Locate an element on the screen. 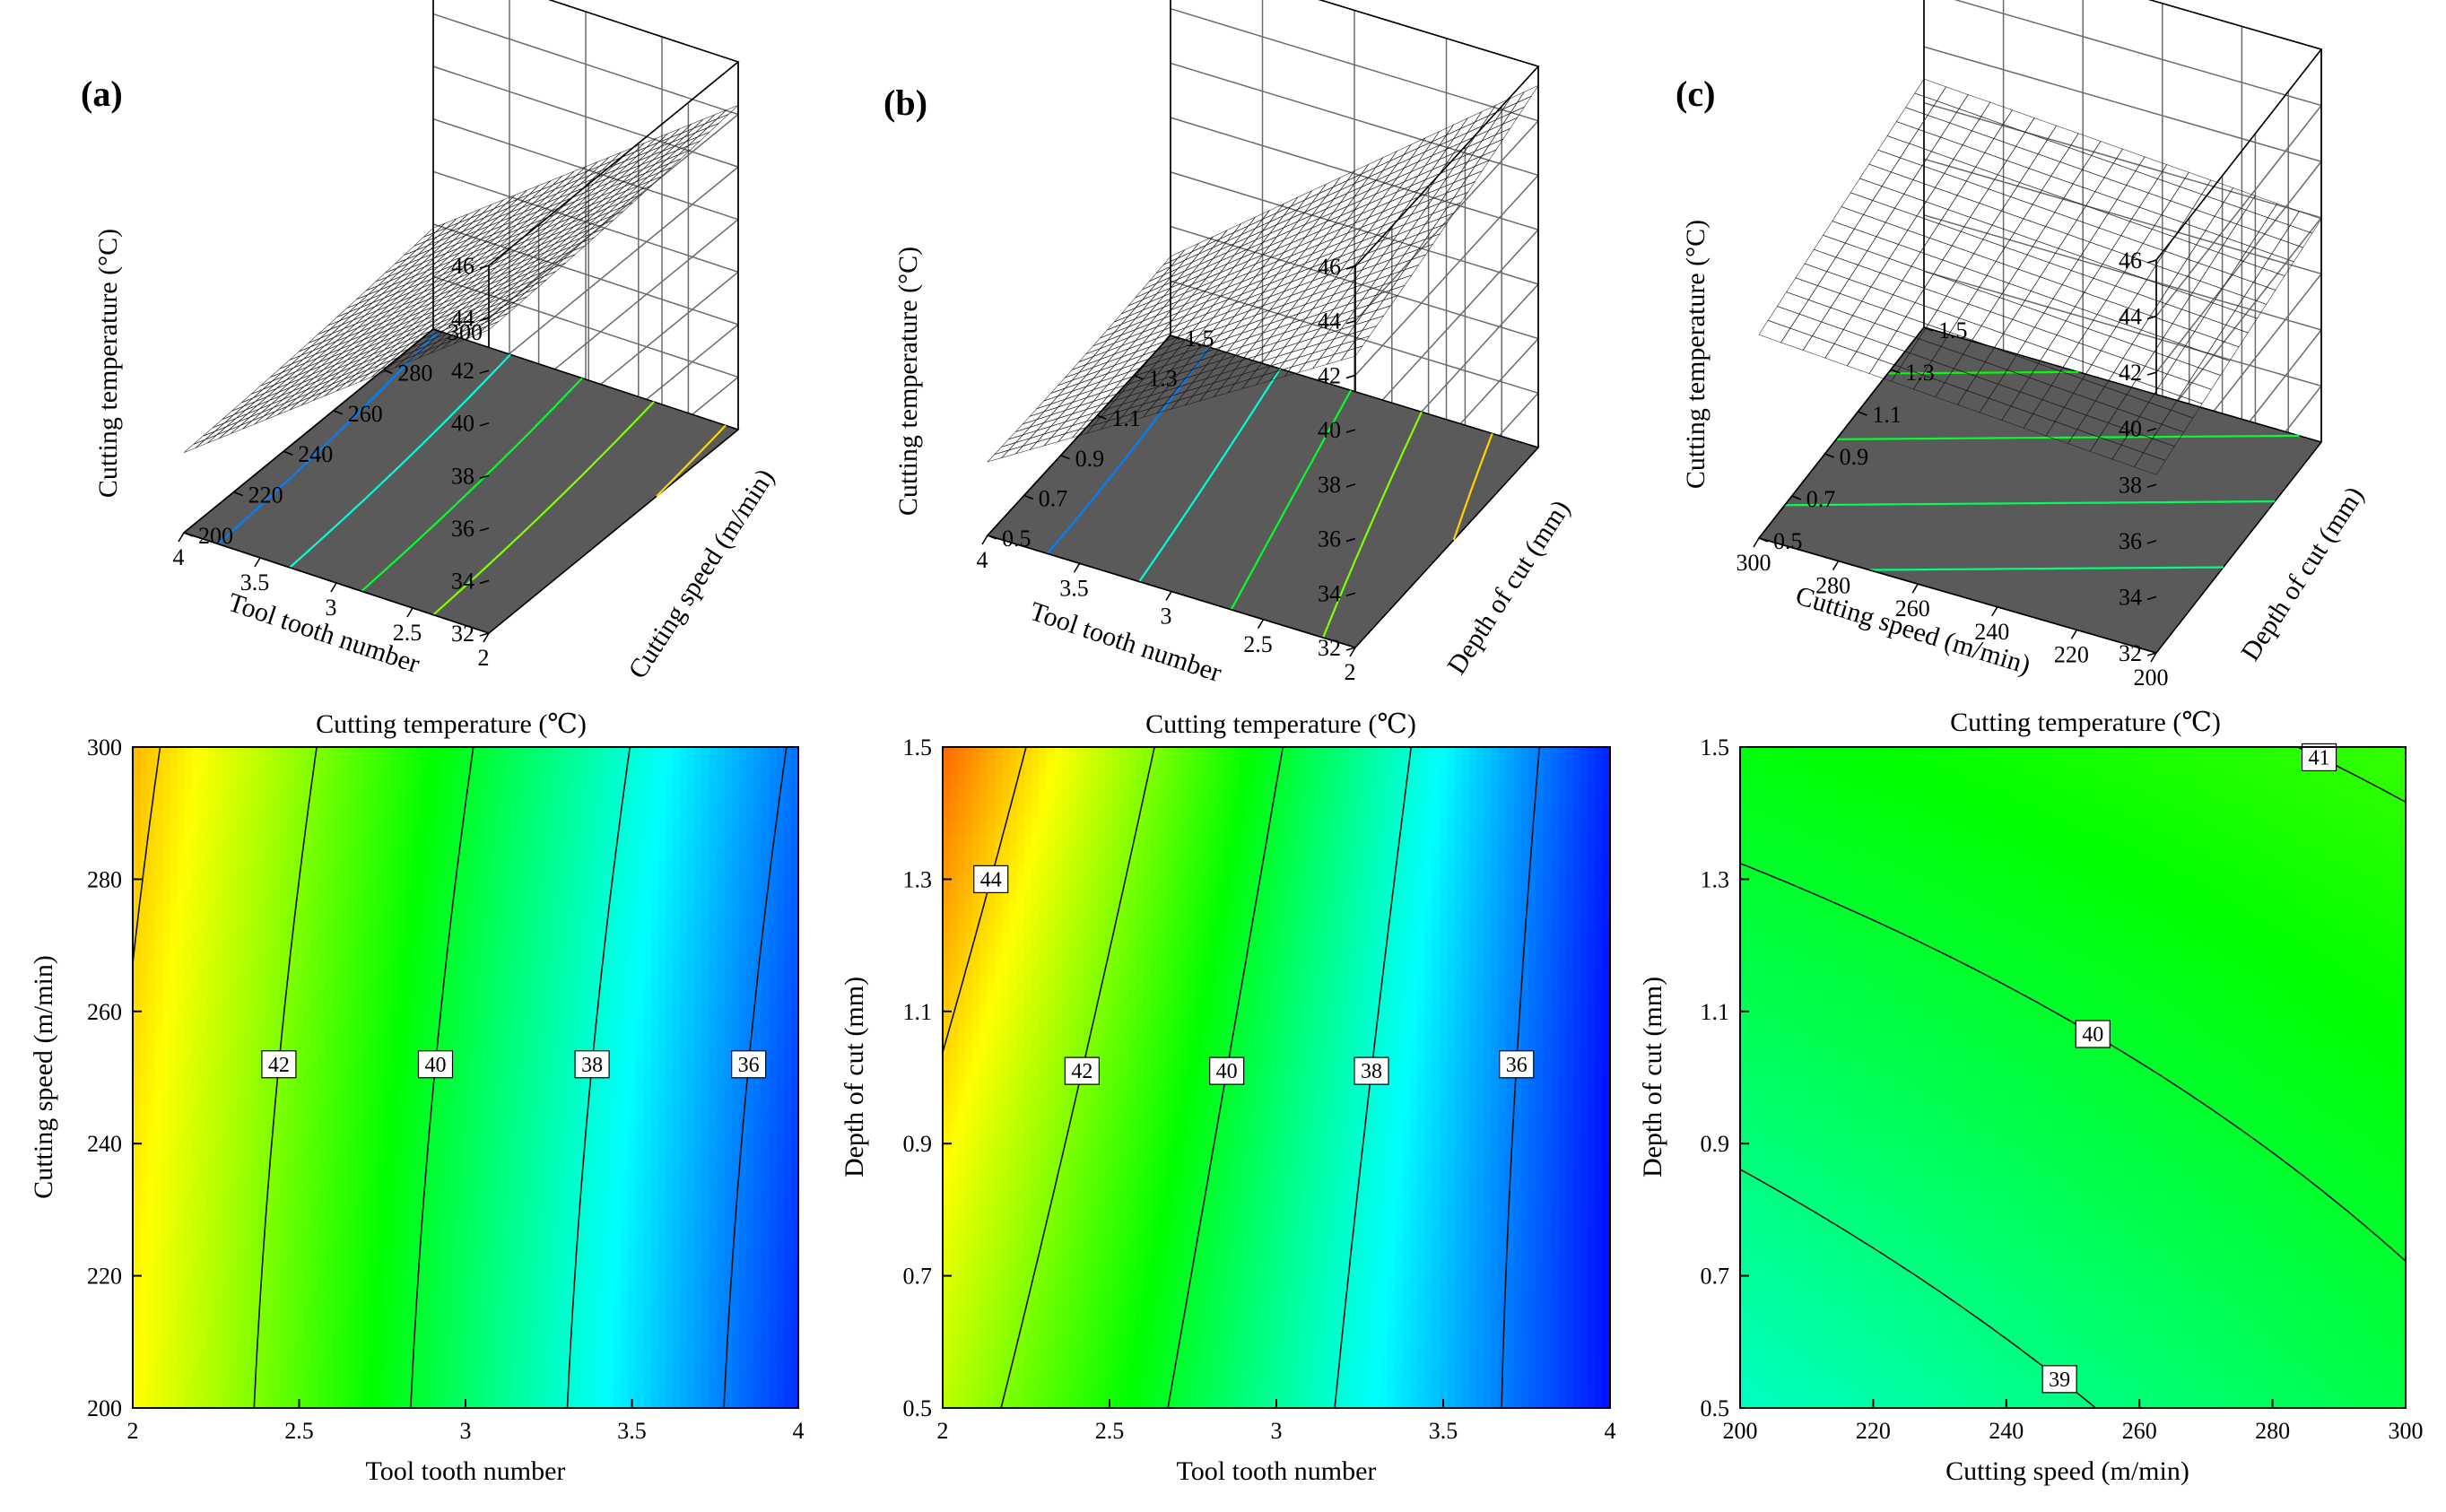 The width and height of the screenshot is (2446, 1512). x-tick-label: 3.5 is located at coordinates (1074, 588).